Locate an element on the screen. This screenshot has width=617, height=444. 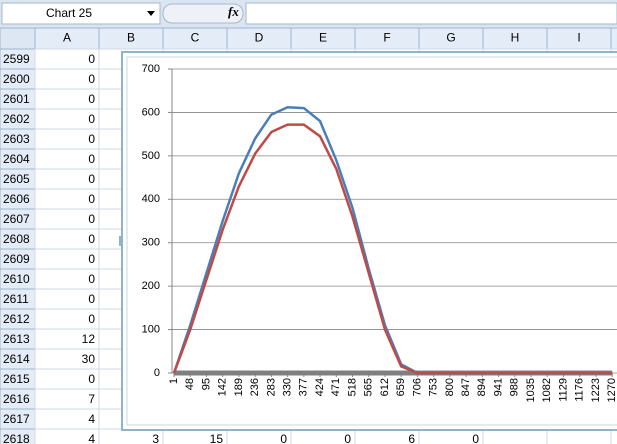
column-label: C is located at coordinates (195, 38).